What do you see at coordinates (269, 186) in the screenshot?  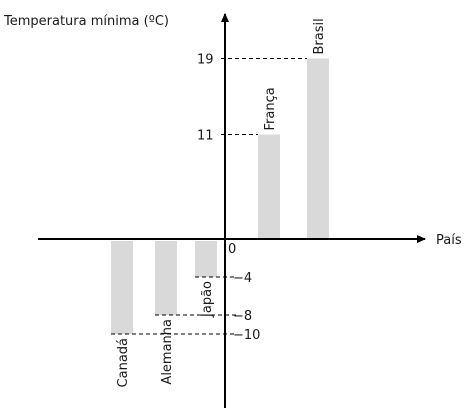 I see `bar-frança` at bounding box center [269, 186].